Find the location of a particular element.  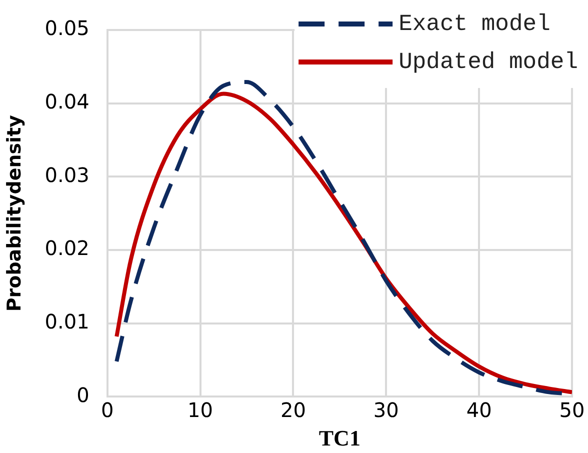

x-tick-label: 20 is located at coordinates (293, 410).